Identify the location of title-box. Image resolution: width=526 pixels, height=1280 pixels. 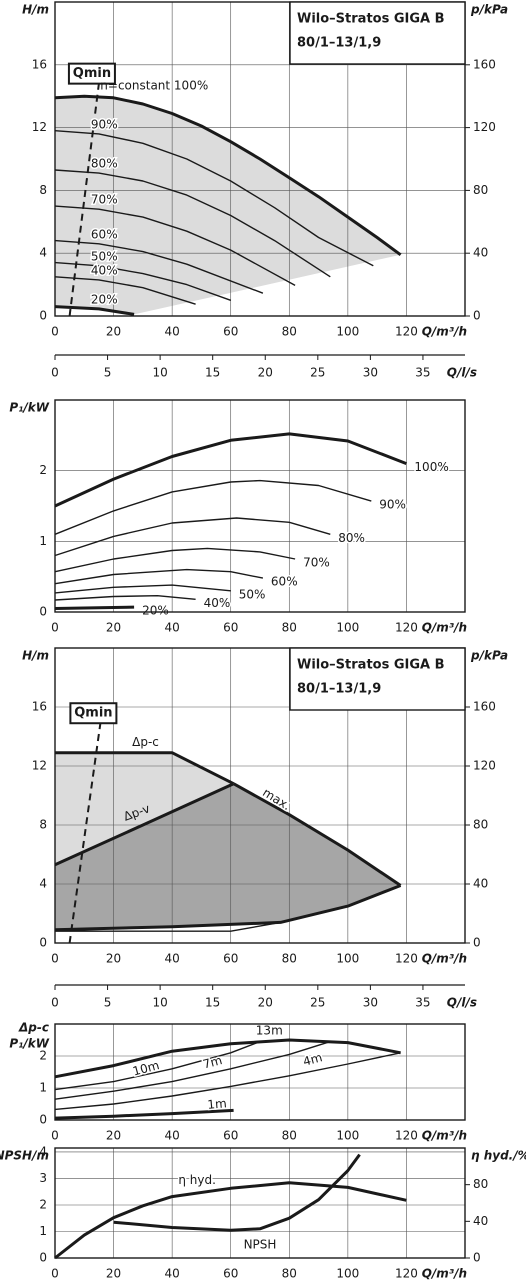
(377, 33).